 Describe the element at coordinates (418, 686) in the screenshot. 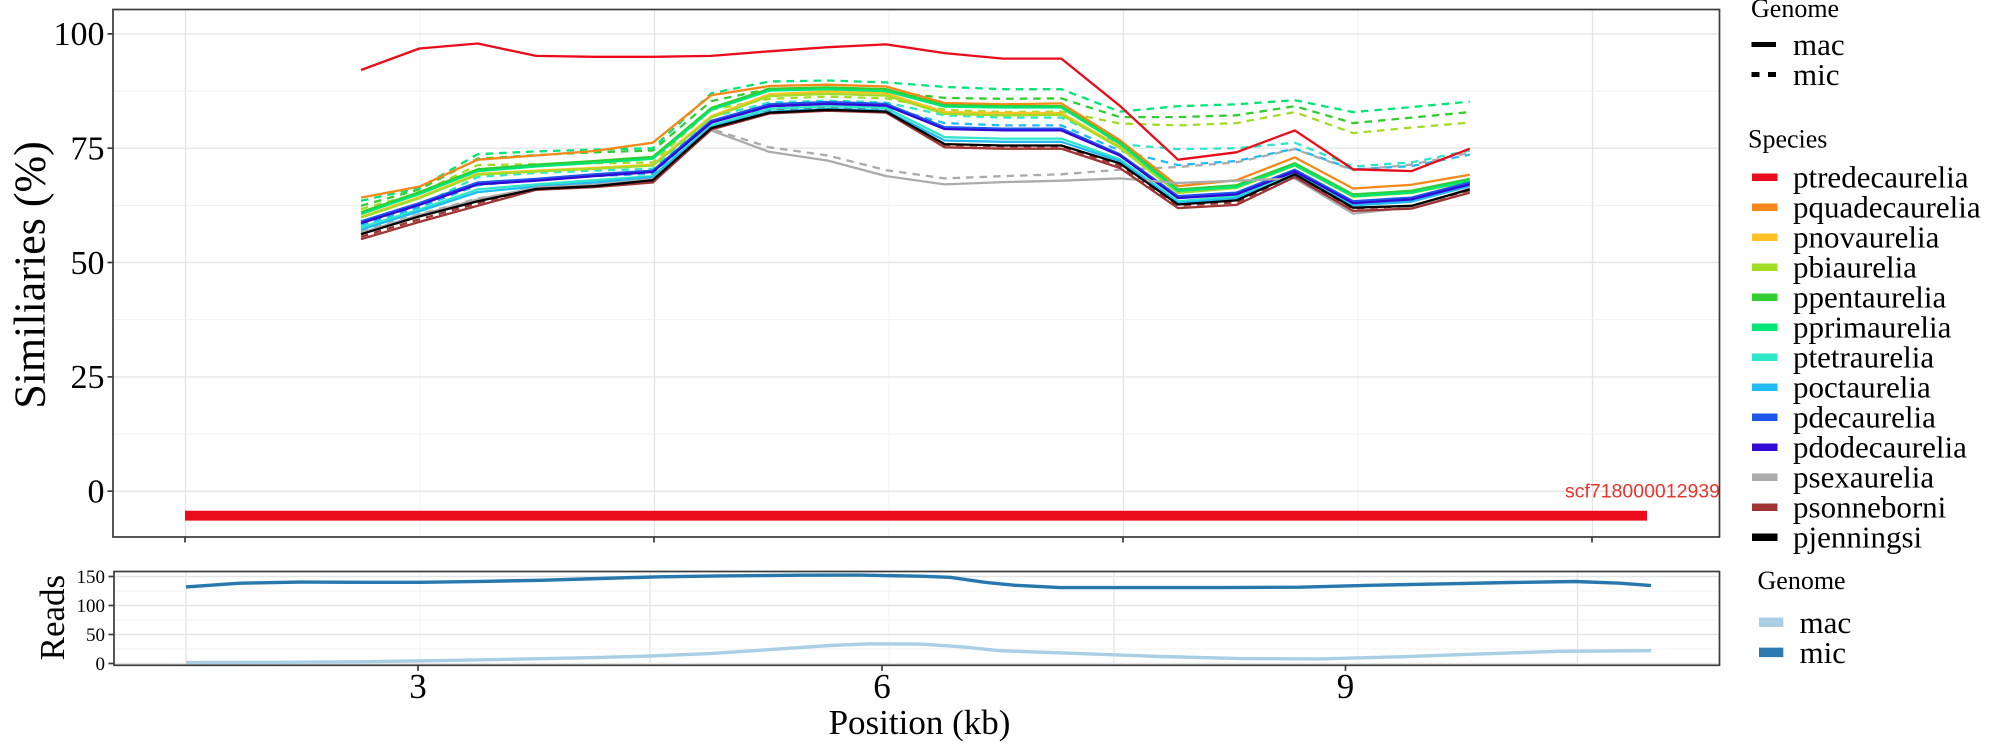

I see `svg-text: 3` at that location.